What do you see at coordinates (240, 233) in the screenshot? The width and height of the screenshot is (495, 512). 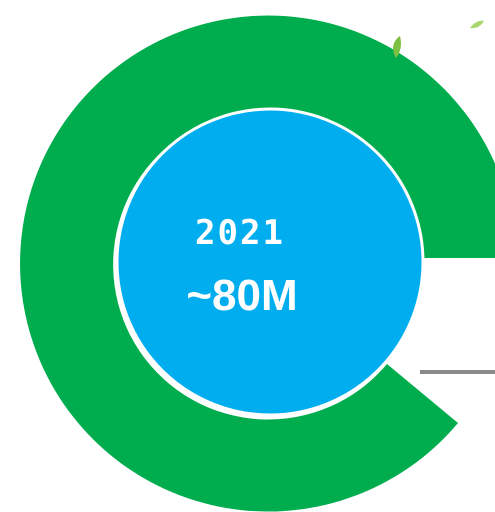 I see `year-label: 2021` at bounding box center [240, 233].